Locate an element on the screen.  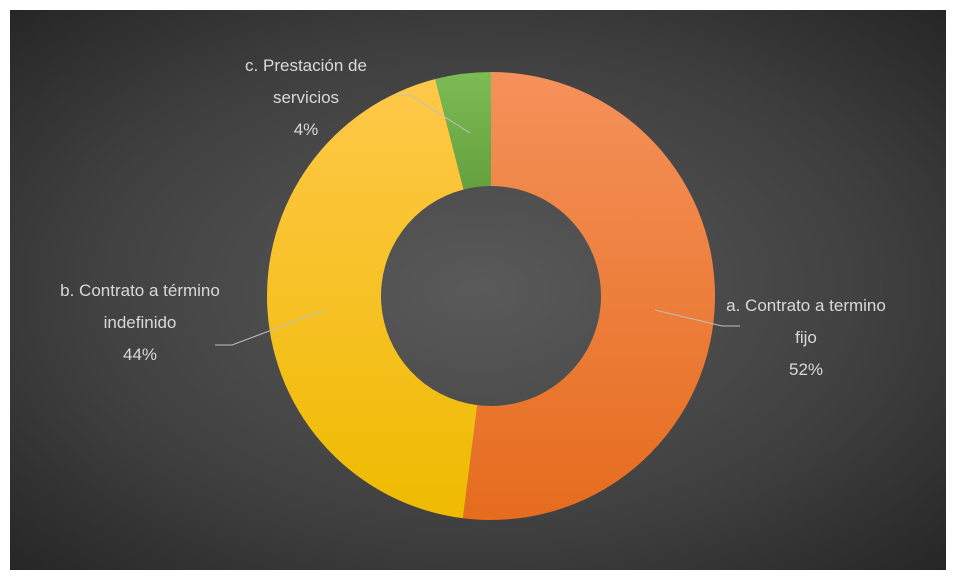
data-label: b. Contrato a término indefinido 44% is located at coordinates (140, 323).